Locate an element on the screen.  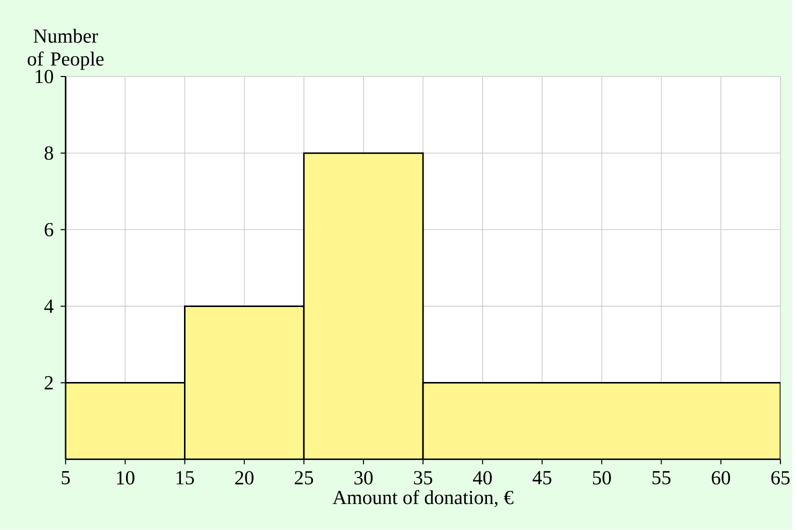
x-tick-label: 40 is located at coordinates (482, 478).